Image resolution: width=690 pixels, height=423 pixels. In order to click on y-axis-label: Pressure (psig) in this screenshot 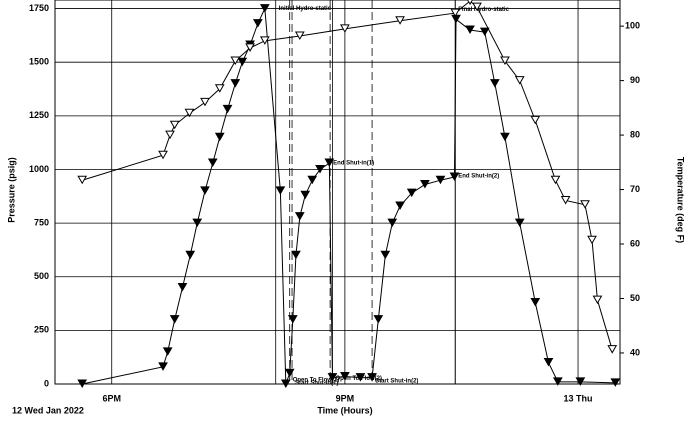, I will do `click(11, 190)`.